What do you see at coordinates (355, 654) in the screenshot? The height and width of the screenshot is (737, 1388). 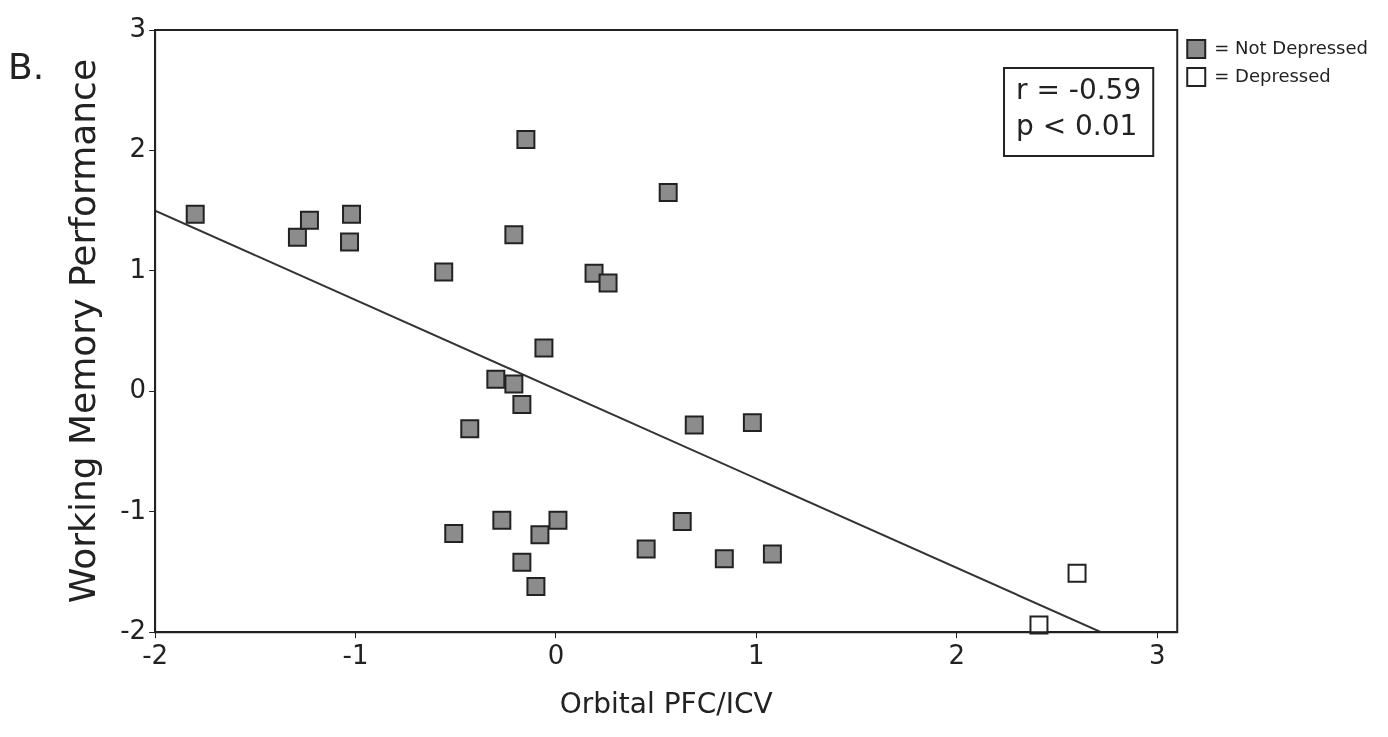 I see `x-tick-label: -1` at bounding box center [355, 654].